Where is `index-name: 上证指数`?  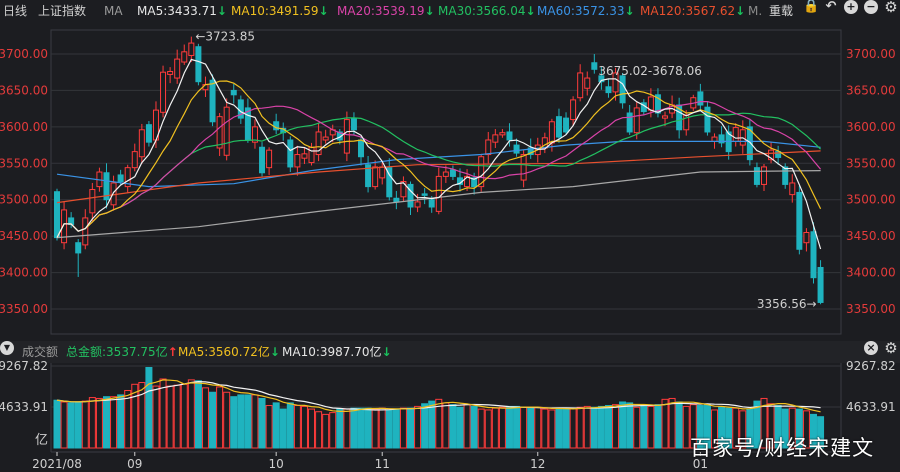
index-name: 上证指数 is located at coordinates (62, 11).